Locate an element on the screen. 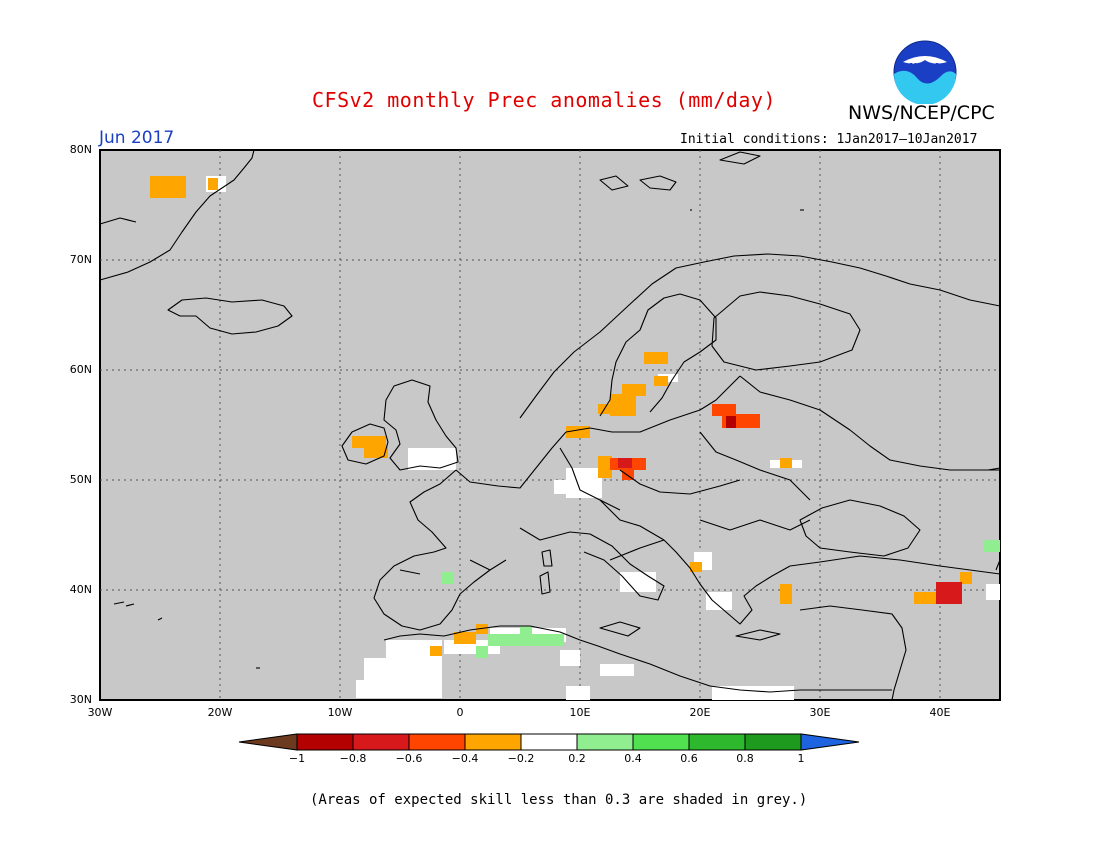 This screenshot has height=850, width=1100. anomaly-cells-light-green is located at coordinates (721, 599).